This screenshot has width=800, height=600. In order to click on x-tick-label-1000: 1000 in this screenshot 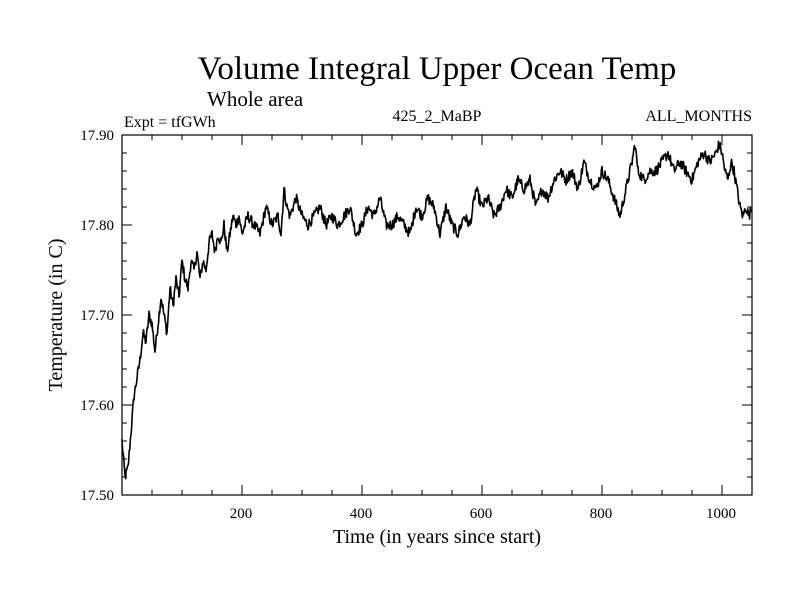, I will do `click(721, 514)`.